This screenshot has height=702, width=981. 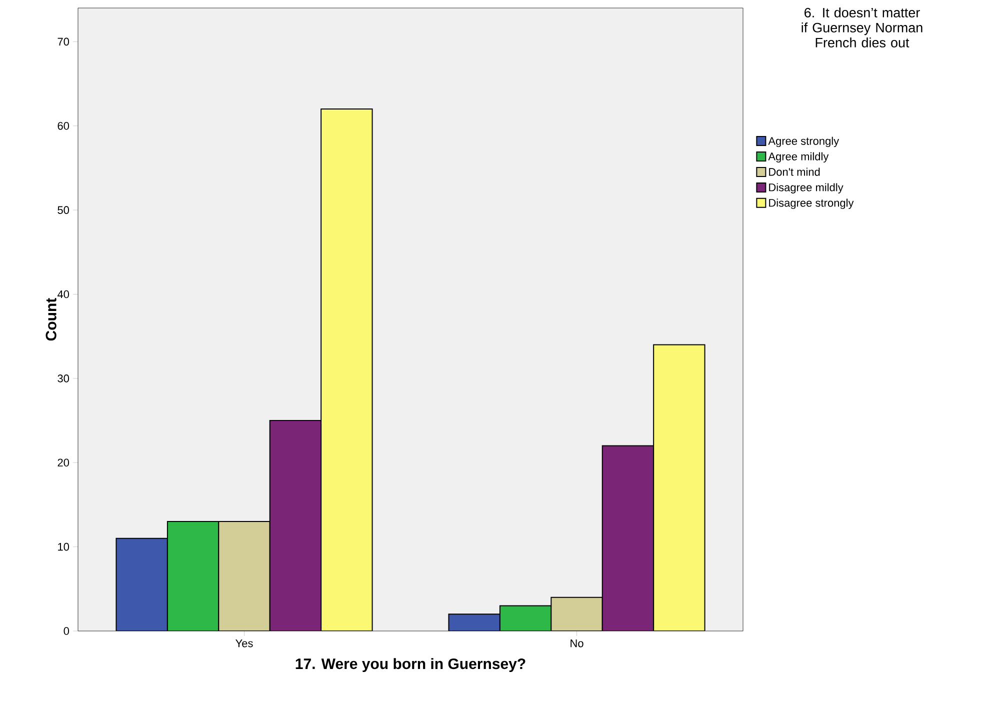 What do you see at coordinates (64, 462) in the screenshot?
I see `y-tick-label: 20` at bounding box center [64, 462].